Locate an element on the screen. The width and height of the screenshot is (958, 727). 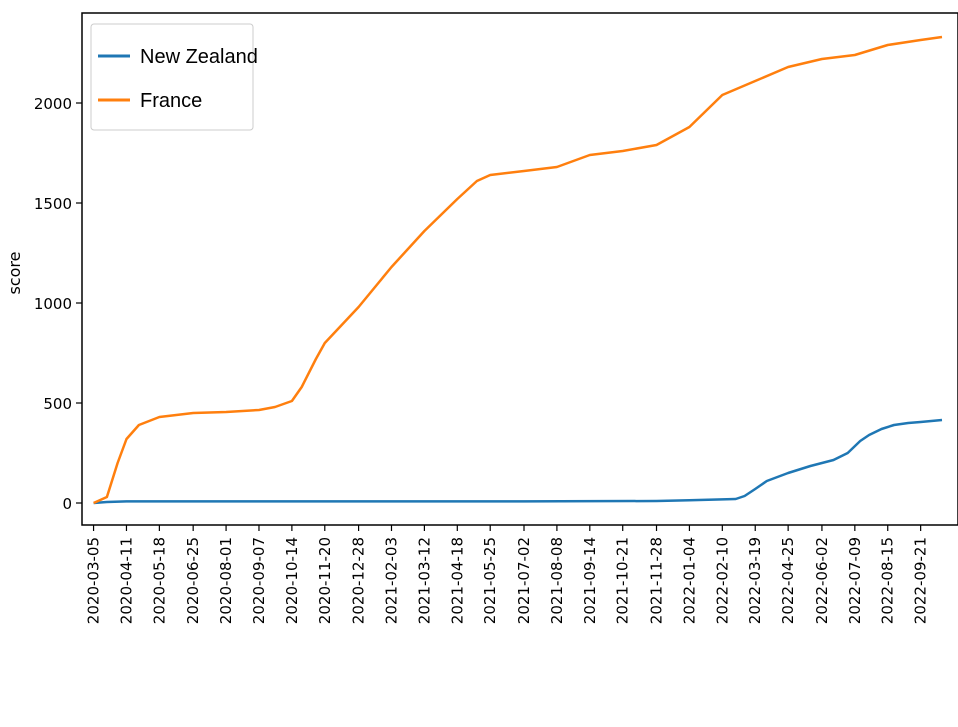
x-tick-label: 2020-06-25 is located at coordinates (193, 580).